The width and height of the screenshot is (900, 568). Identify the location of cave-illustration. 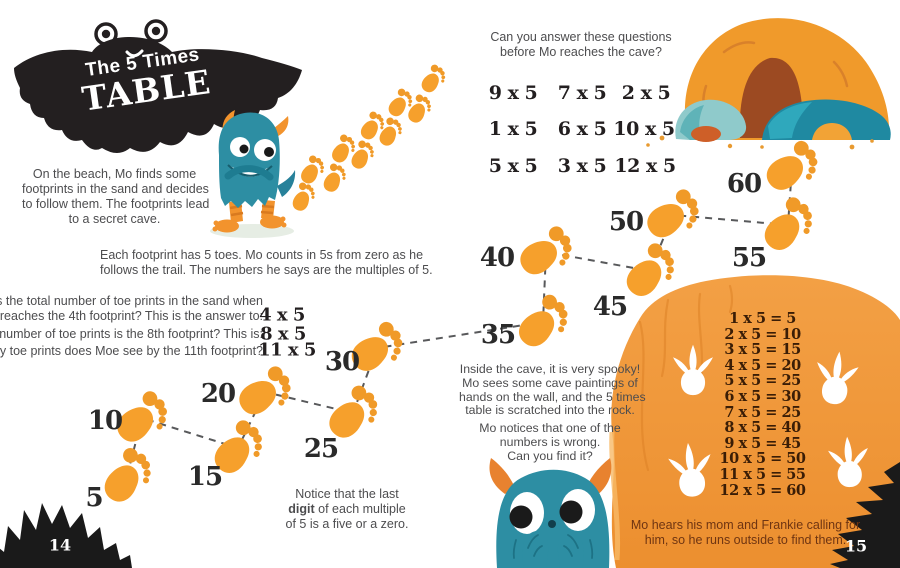
(768, 84).